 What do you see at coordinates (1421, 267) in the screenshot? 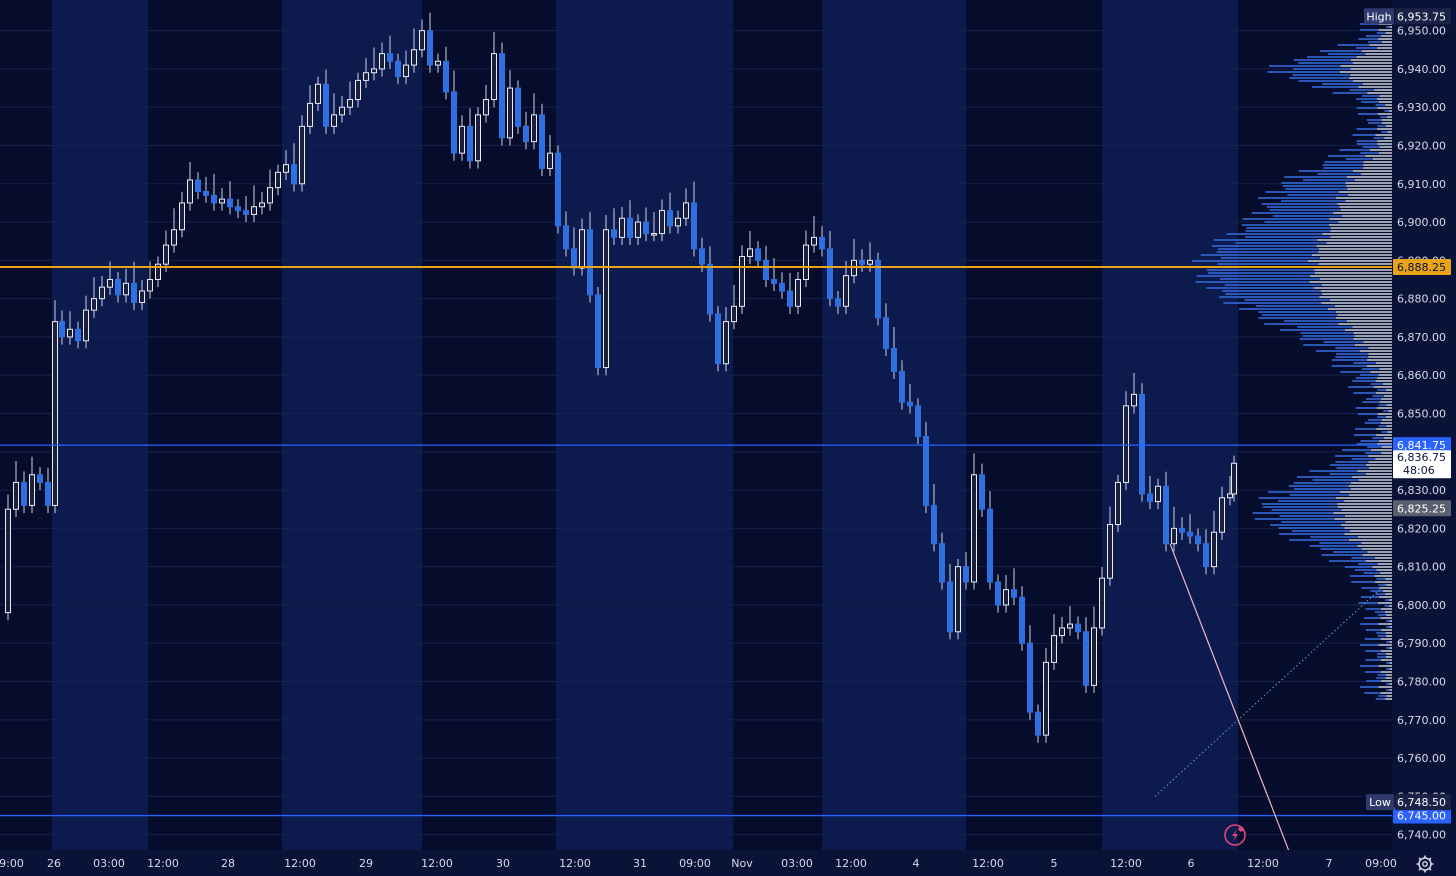
I see `price-tag-label: 6,888.25` at bounding box center [1421, 267].